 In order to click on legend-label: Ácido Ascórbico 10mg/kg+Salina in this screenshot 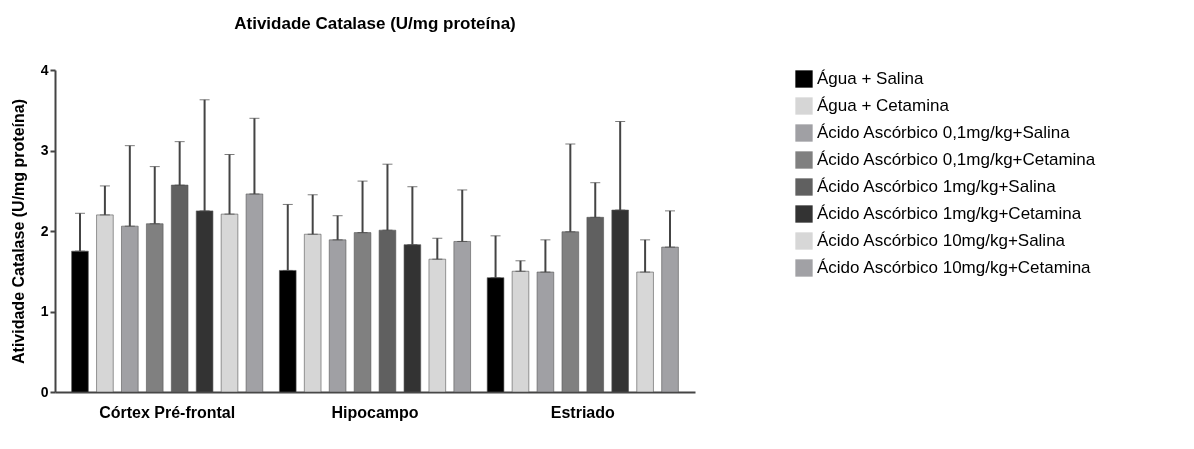, I will do `click(941, 240)`.